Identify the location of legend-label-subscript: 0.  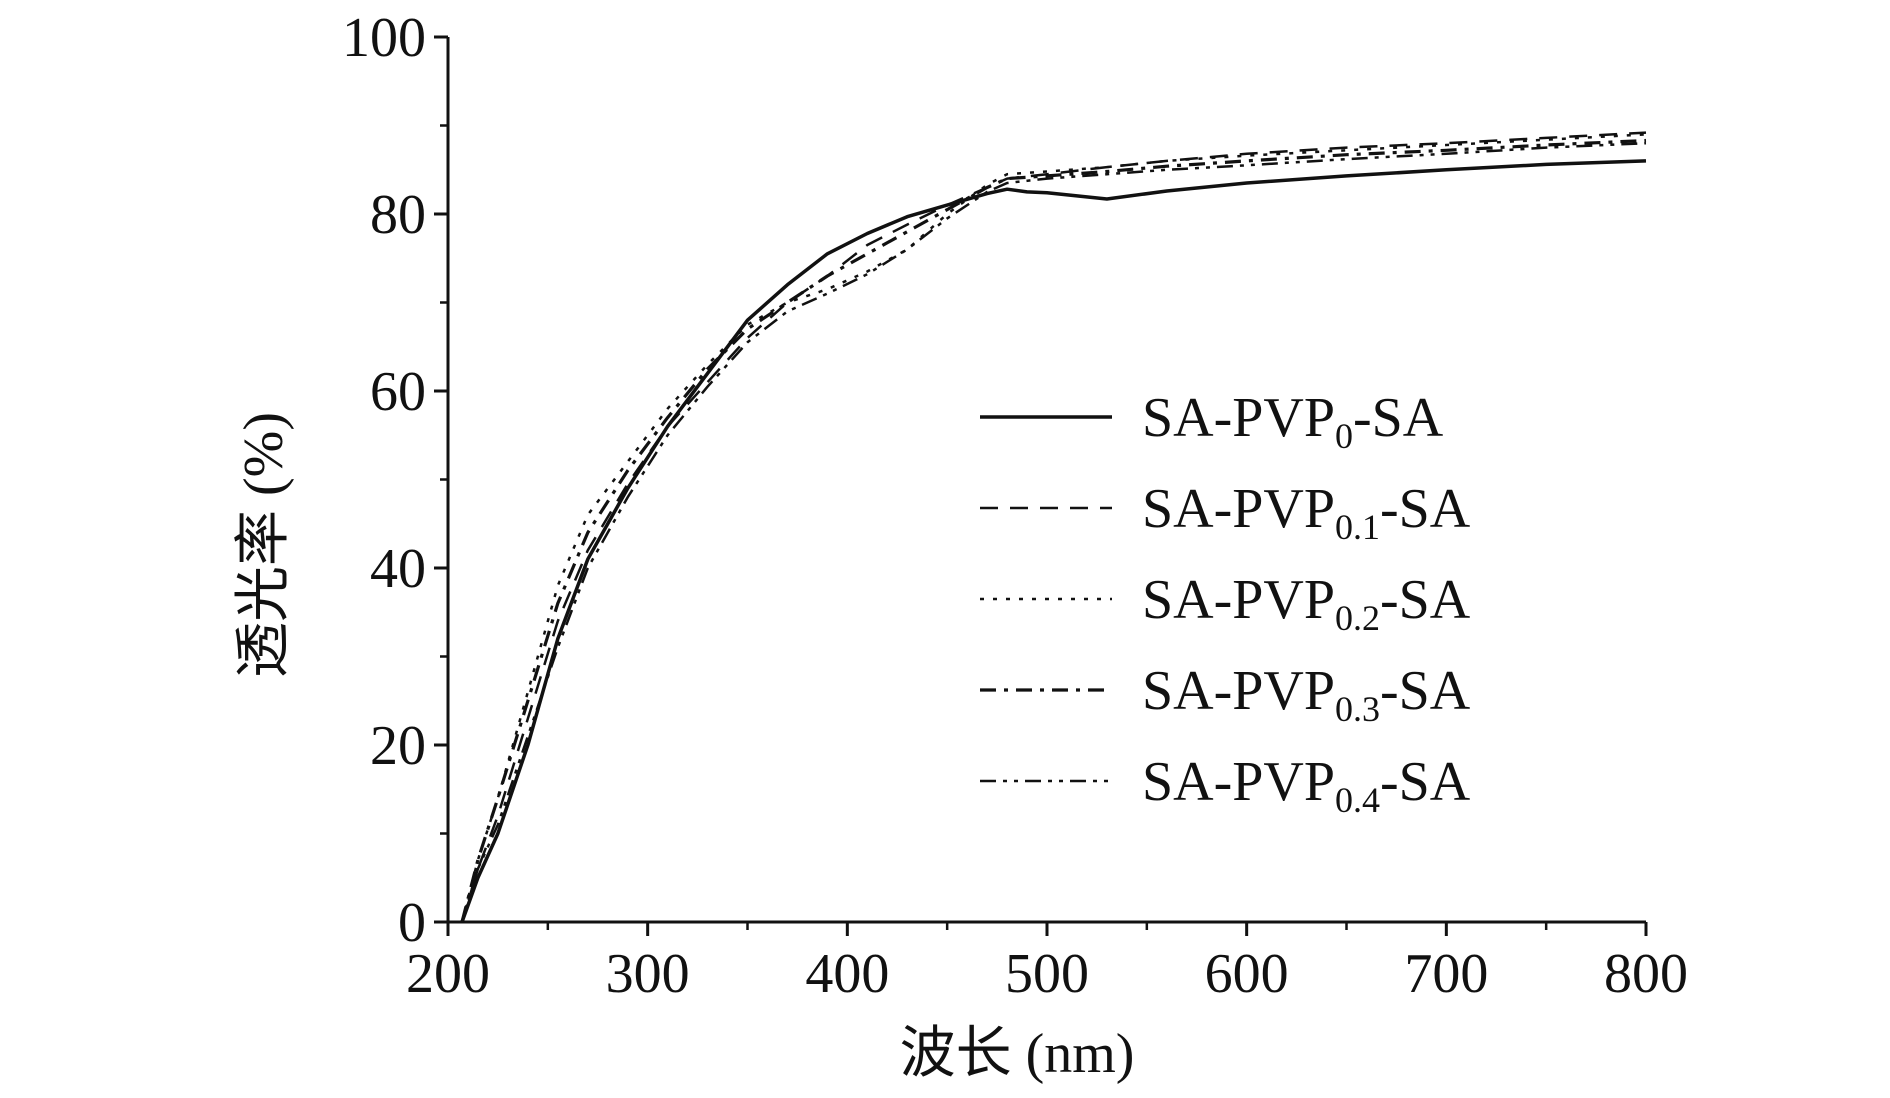
(1344, 436).